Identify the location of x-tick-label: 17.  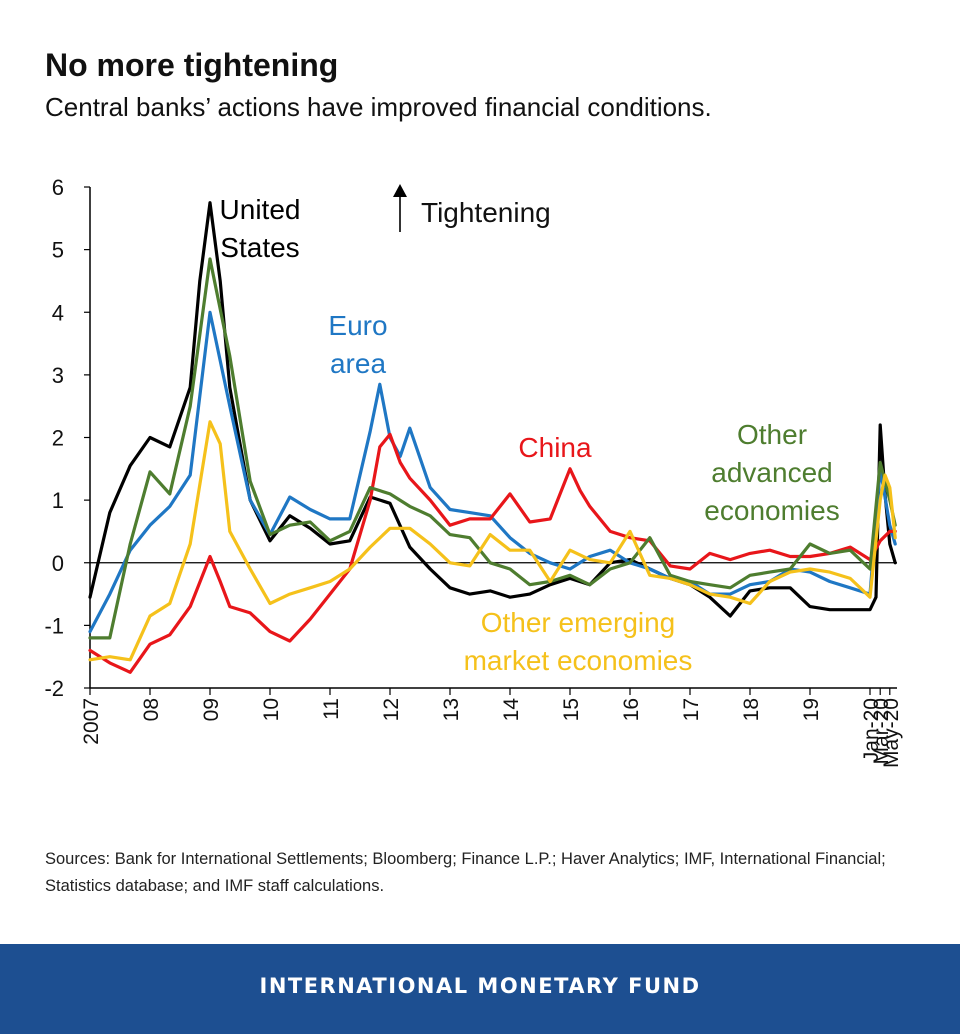
(691, 709).